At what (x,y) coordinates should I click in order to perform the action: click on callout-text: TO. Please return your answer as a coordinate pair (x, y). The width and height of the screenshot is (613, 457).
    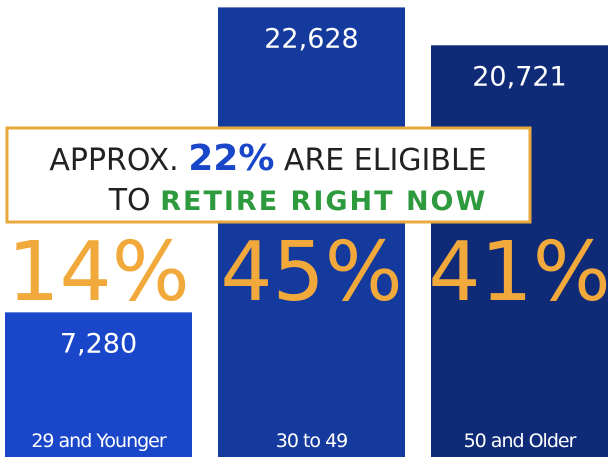
    Looking at the image, I should click on (134, 200).